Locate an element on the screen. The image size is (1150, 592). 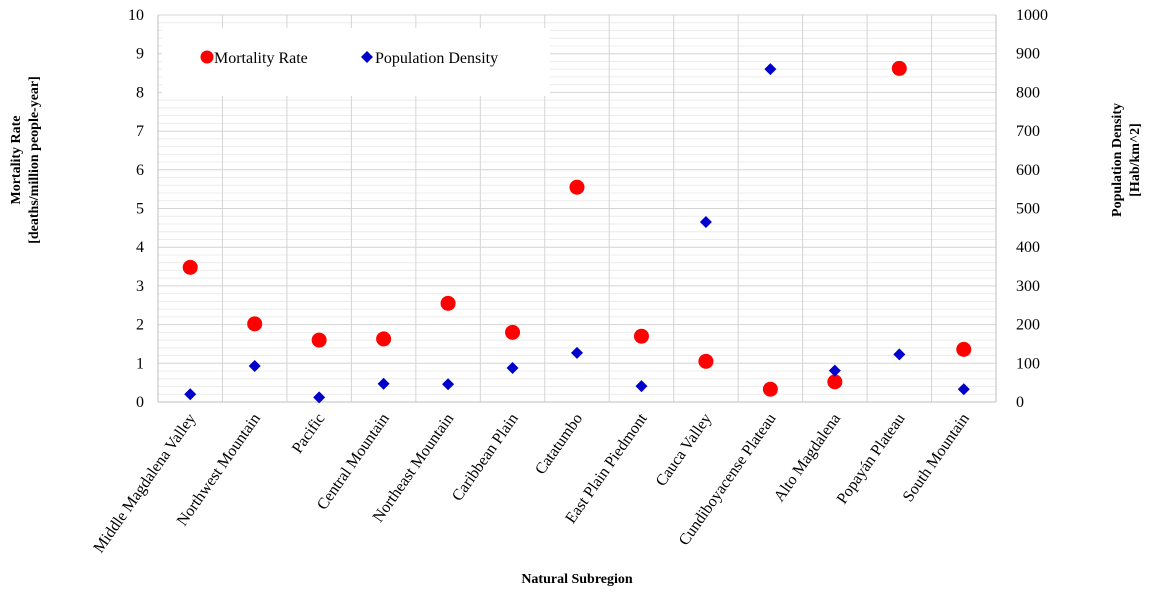
right-y-tick-label: 600 is located at coordinates (1028, 170).